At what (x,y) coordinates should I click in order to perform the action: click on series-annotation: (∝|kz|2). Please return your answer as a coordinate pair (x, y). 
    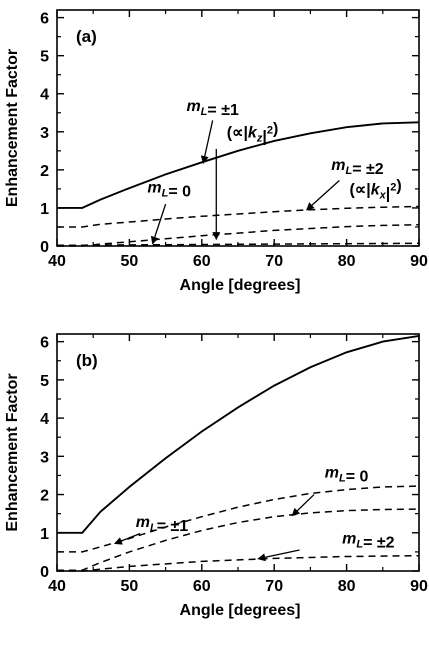
    Looking at the image, I should click on (253, 133).